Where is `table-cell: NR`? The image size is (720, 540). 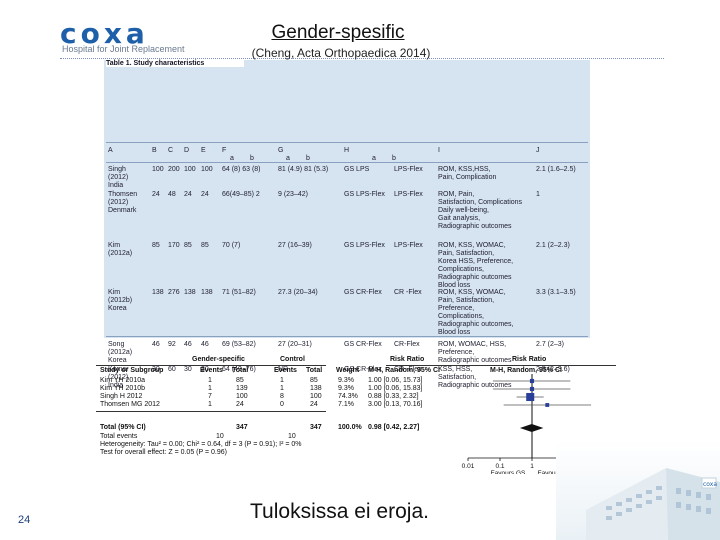 table-cell: NR is located at coordinates (283, 369).